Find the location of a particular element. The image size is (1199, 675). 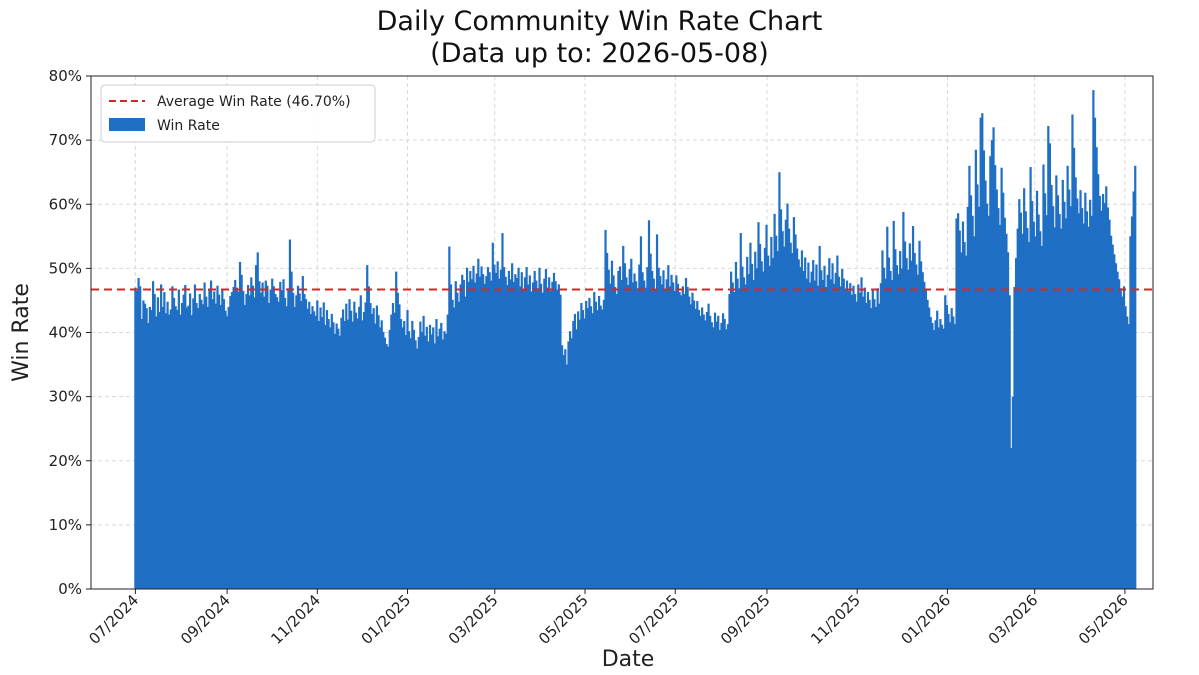

y-tick-label: 10% is located at coordinates (65, 525).